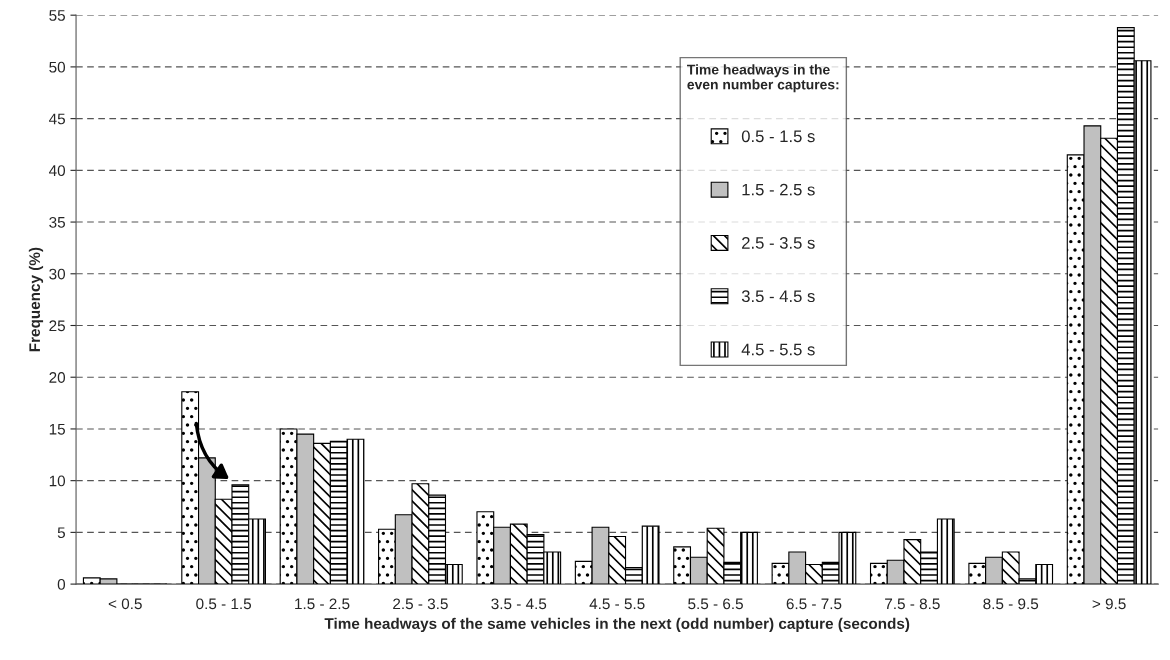 This screenshot has width=1170, height=660. Describe the element at coordinates (778, 296) in the screenshot. I see `legend-label: 3.5 - 4.5 s` at that location.